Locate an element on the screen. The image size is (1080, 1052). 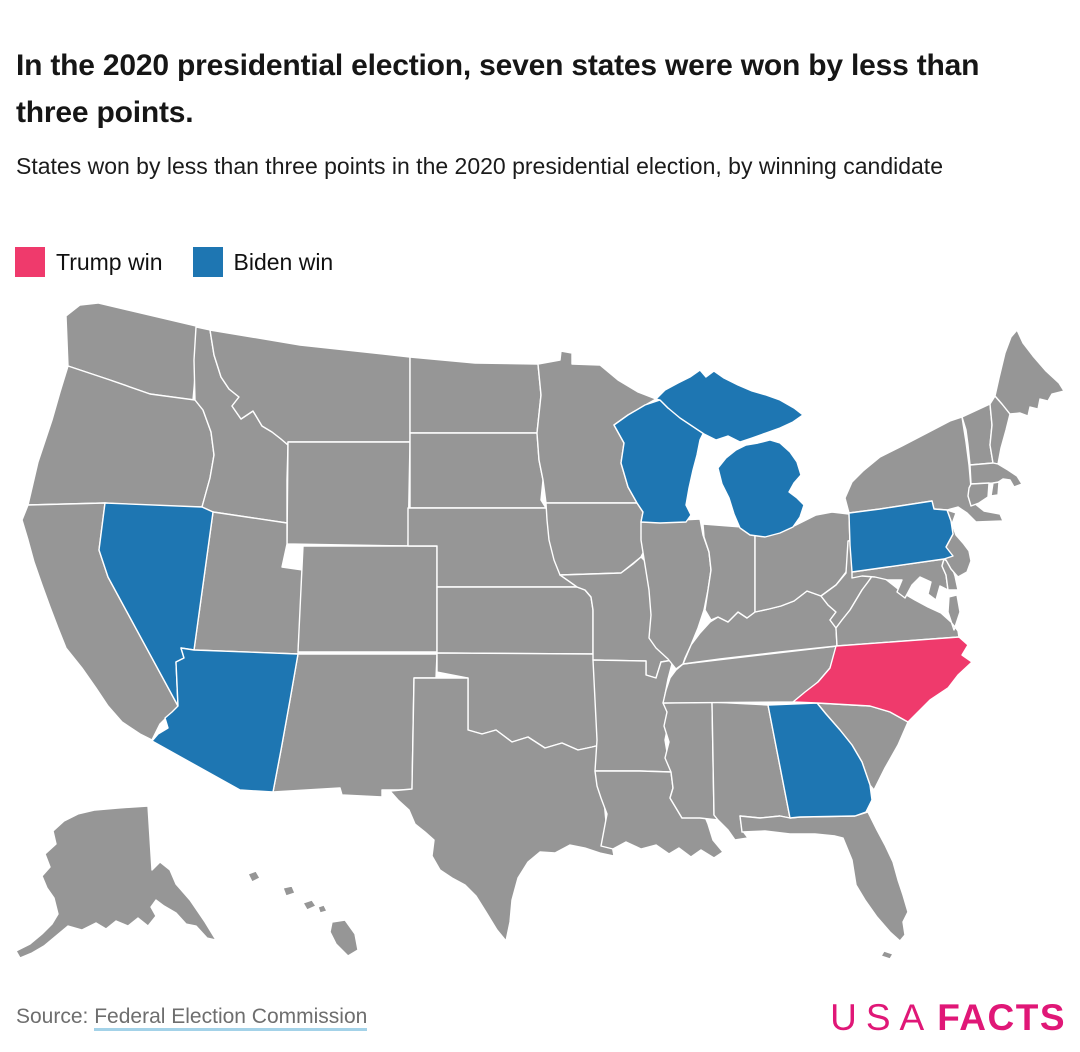
logo-usa-text: USA is located at coordinates (882, 1017).